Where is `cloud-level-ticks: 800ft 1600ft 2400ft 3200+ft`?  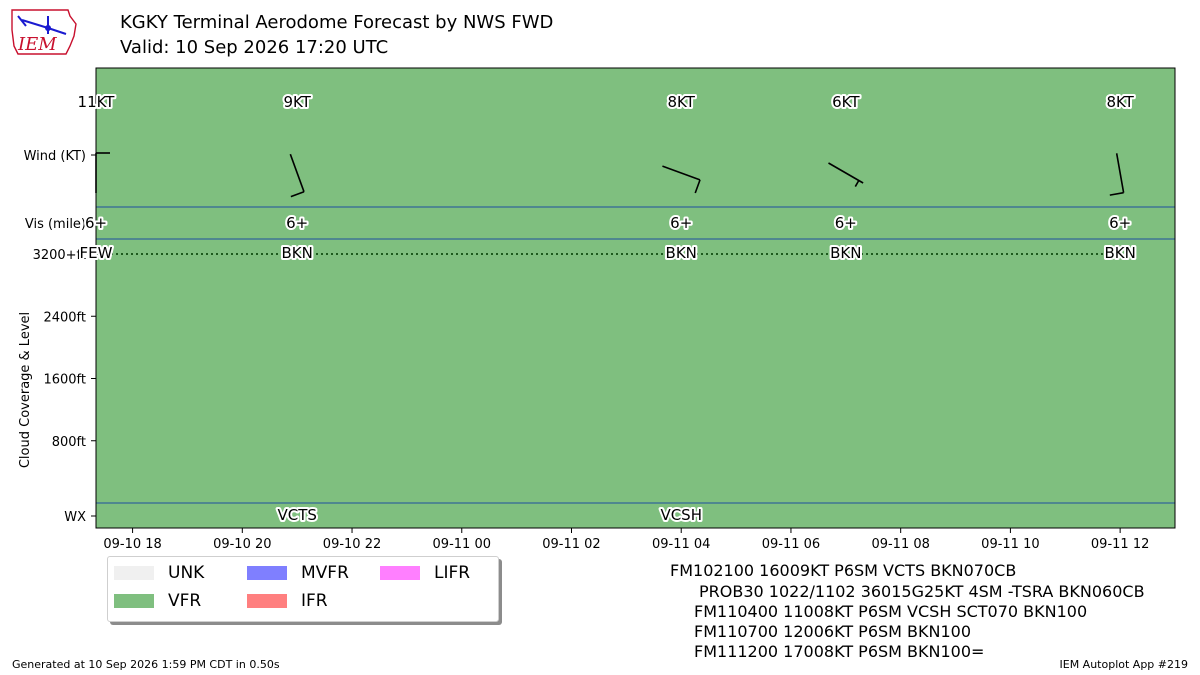
cloud-level-ticks: 800ft 1600ft 2400ft 3200+ft is located at coordinates (64, 349).